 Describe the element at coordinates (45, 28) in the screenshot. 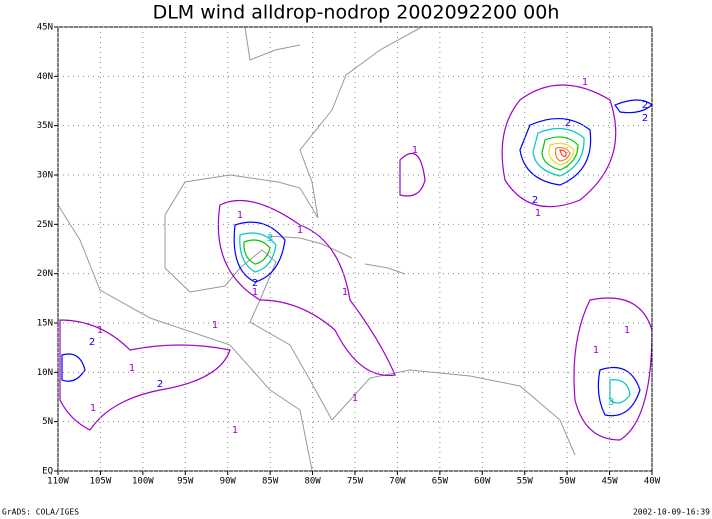

I see `y-tick-label: 45N` at that location.